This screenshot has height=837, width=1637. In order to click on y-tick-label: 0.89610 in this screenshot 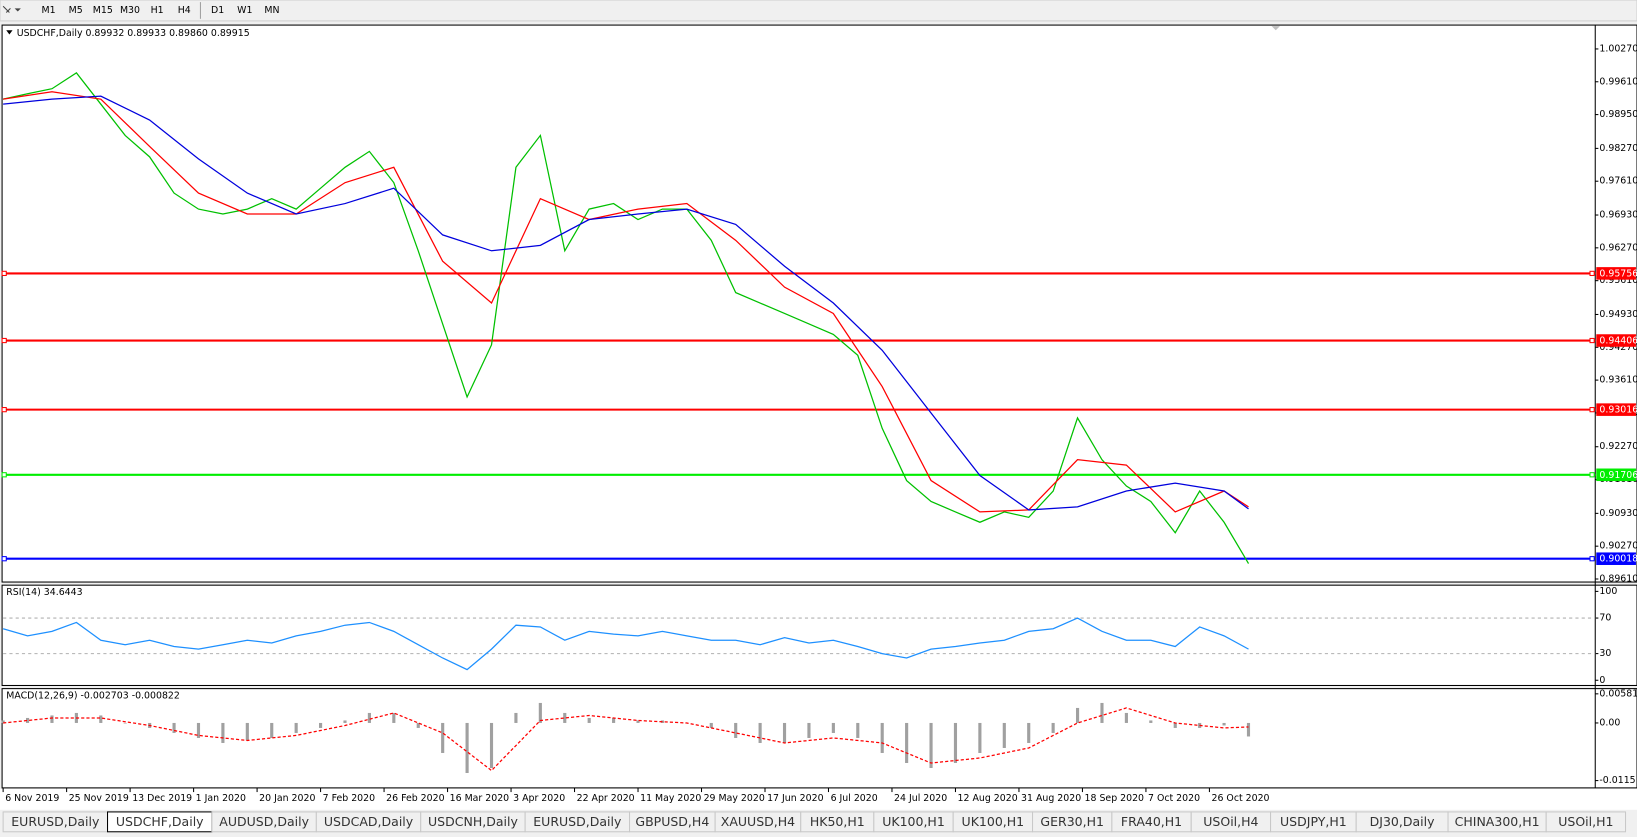, I will do `click(1618, 578)`.